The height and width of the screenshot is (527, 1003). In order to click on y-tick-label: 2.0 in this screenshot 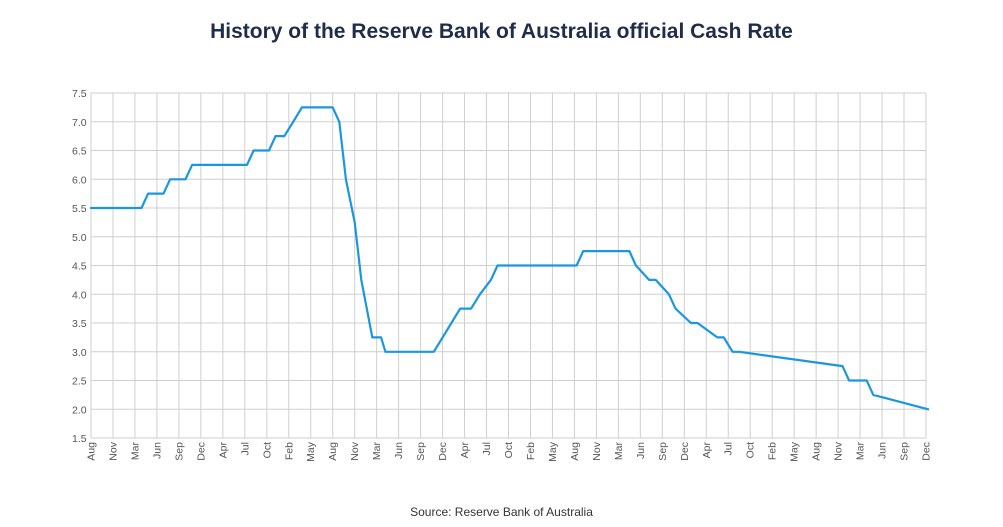, I will do `click(79, 410)`.